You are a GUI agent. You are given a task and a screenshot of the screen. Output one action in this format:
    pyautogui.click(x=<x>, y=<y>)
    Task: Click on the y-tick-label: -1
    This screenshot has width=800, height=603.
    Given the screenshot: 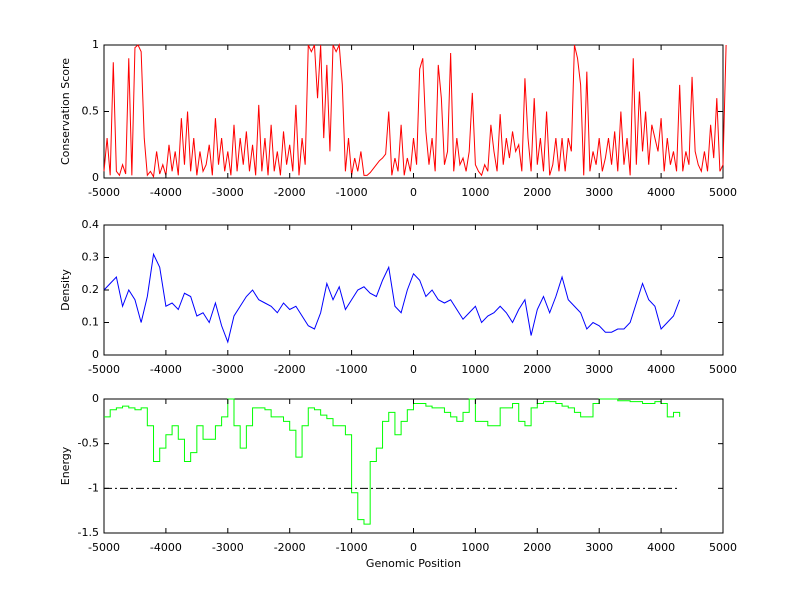 What is the action you would take?
    pyautogui.click(x=93, y=487)
    